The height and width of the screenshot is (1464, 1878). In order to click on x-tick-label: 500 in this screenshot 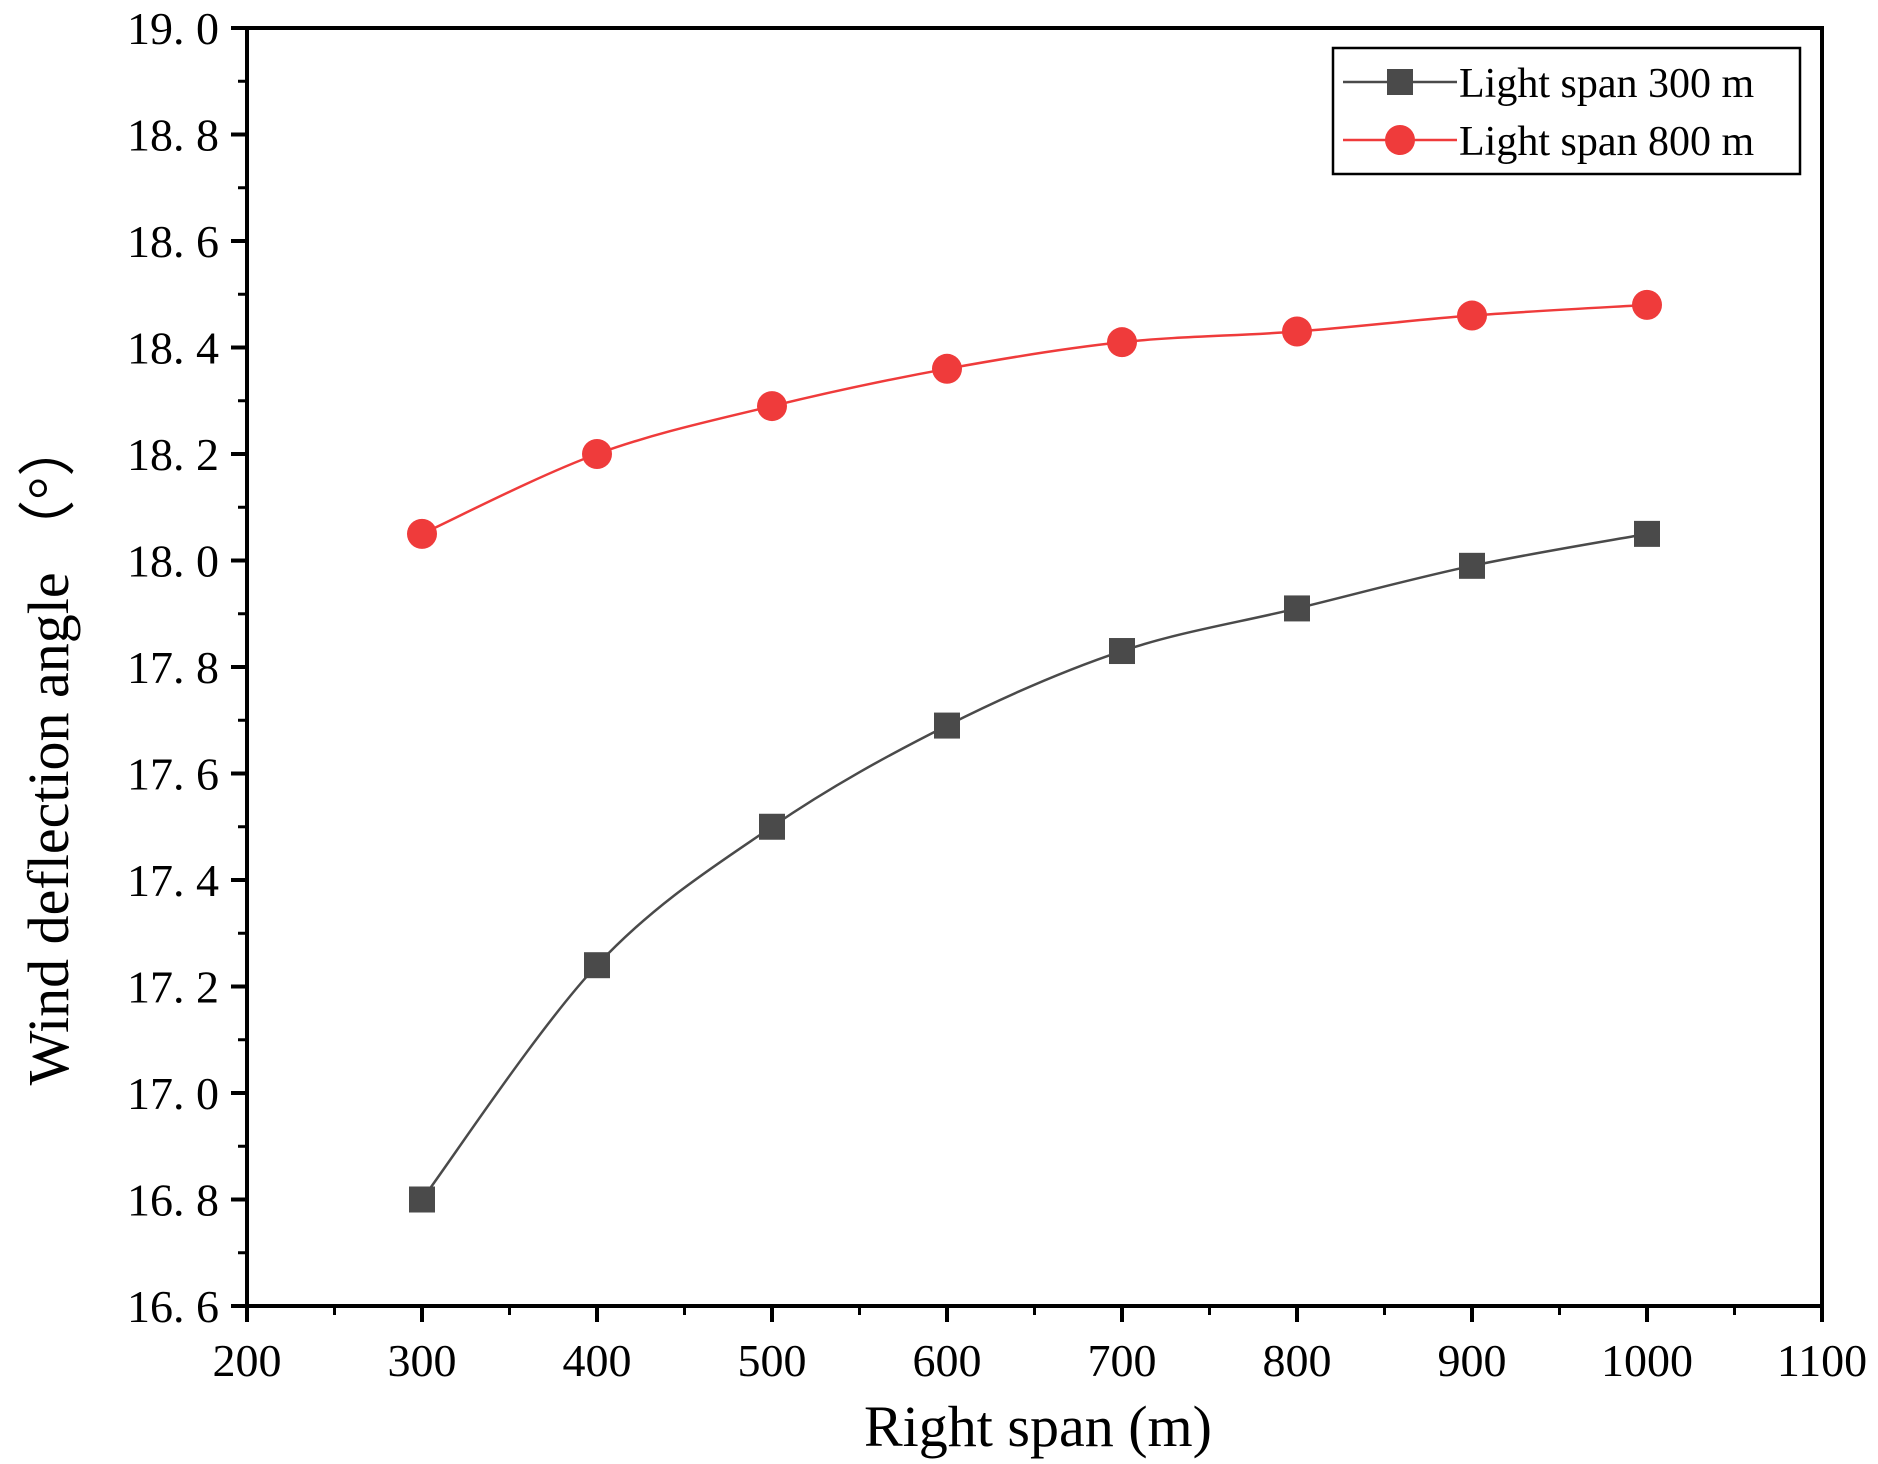, I will do `click(772, 1360)`.